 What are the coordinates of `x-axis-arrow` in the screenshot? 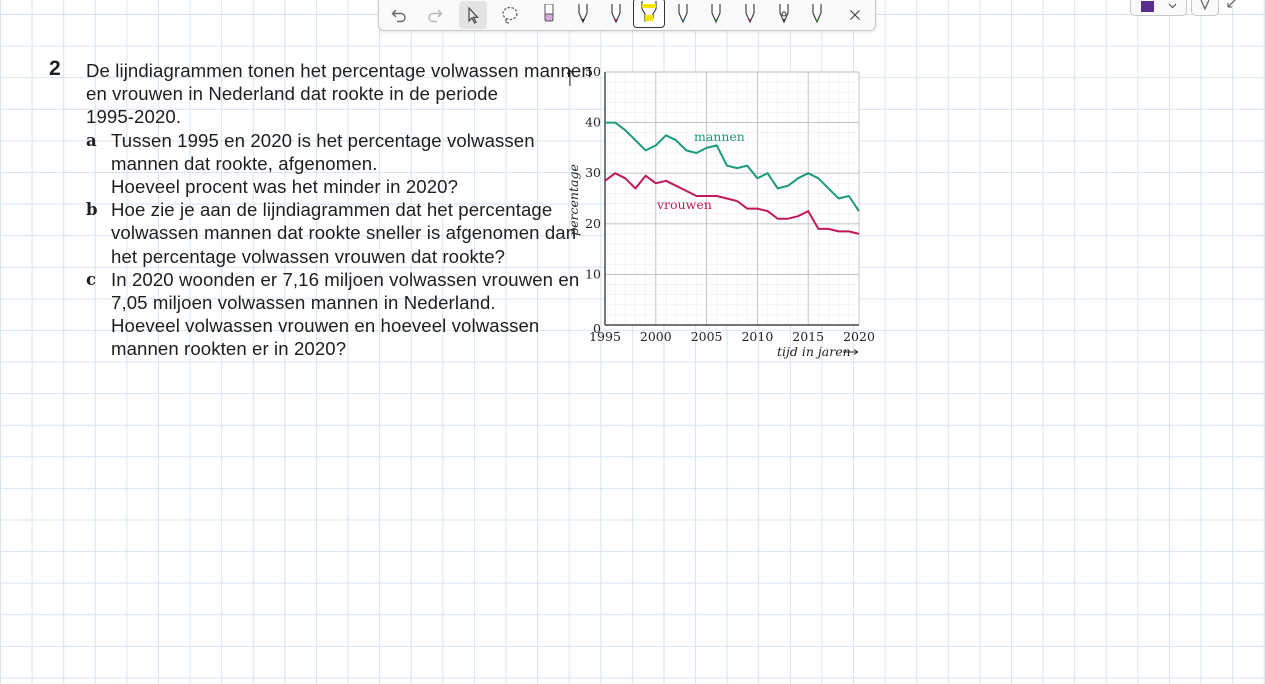 It's located at (851, 352).